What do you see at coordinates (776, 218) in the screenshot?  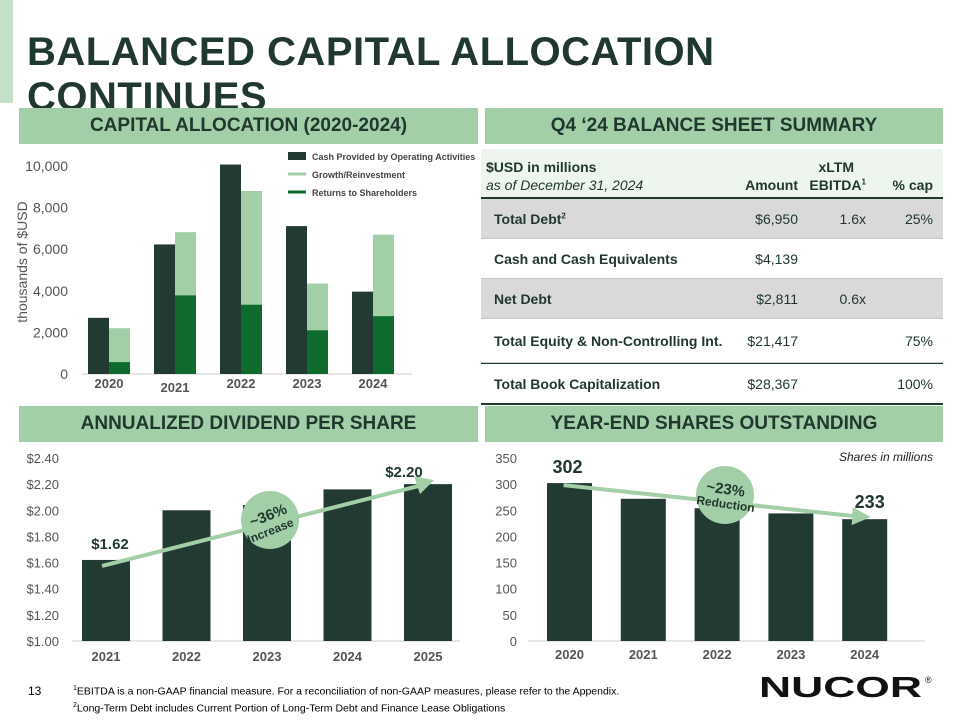 I see `row-amount: $6,950` at bounding box center [776, 218].